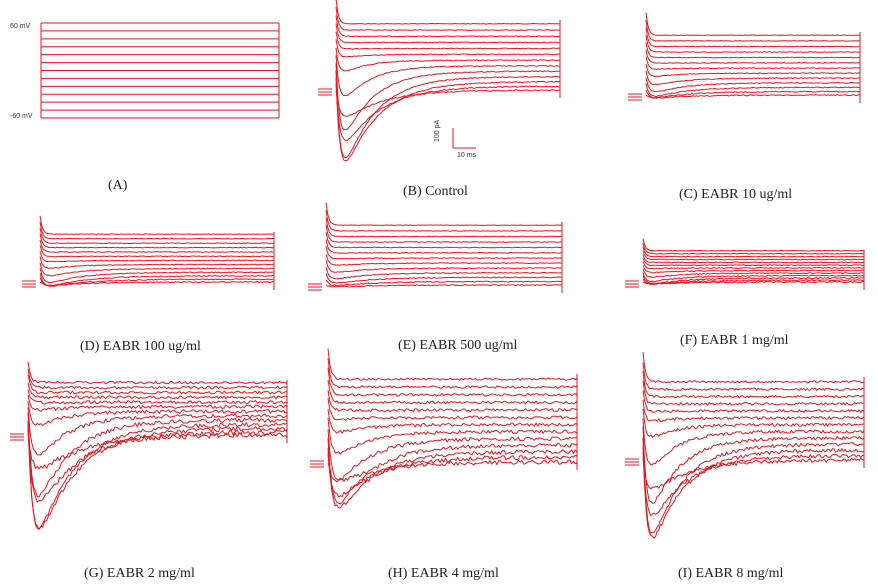 The image size is (878, 585). Describe the element at coordinates (118, 185) in the screenshot. I see `panel-a-label: (A)` at that location.